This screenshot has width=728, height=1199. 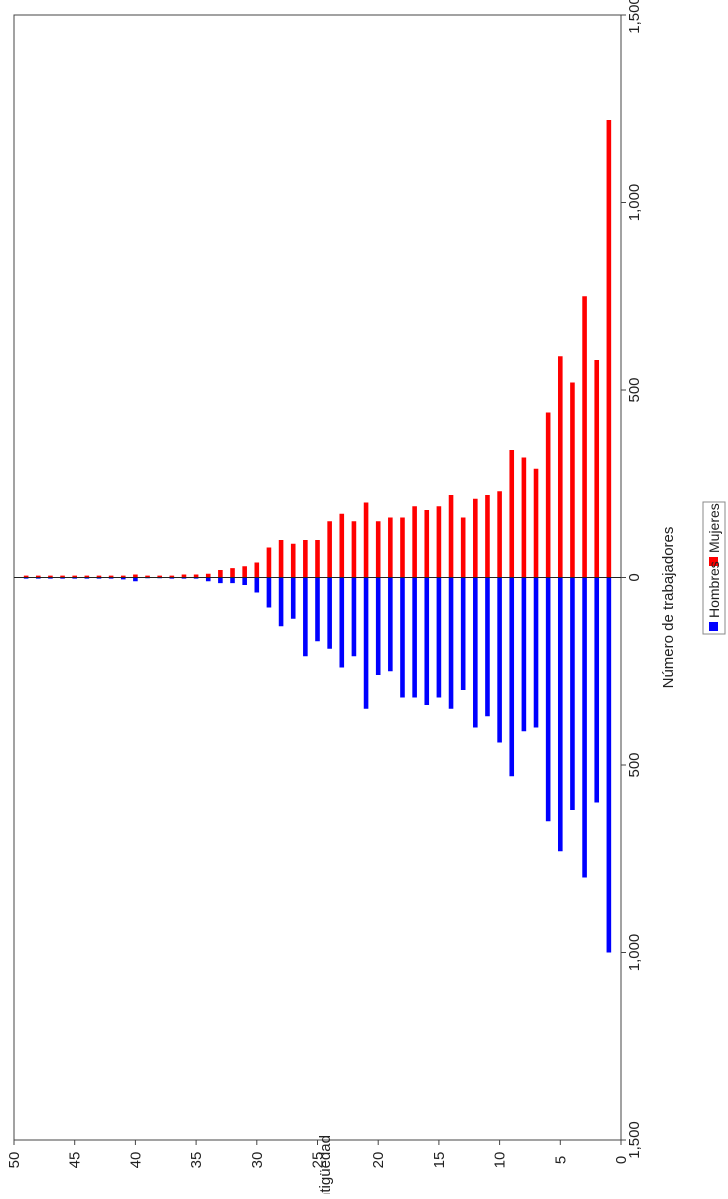 I want to click on age-tick-label: 50, so click(x=14, y=1160).